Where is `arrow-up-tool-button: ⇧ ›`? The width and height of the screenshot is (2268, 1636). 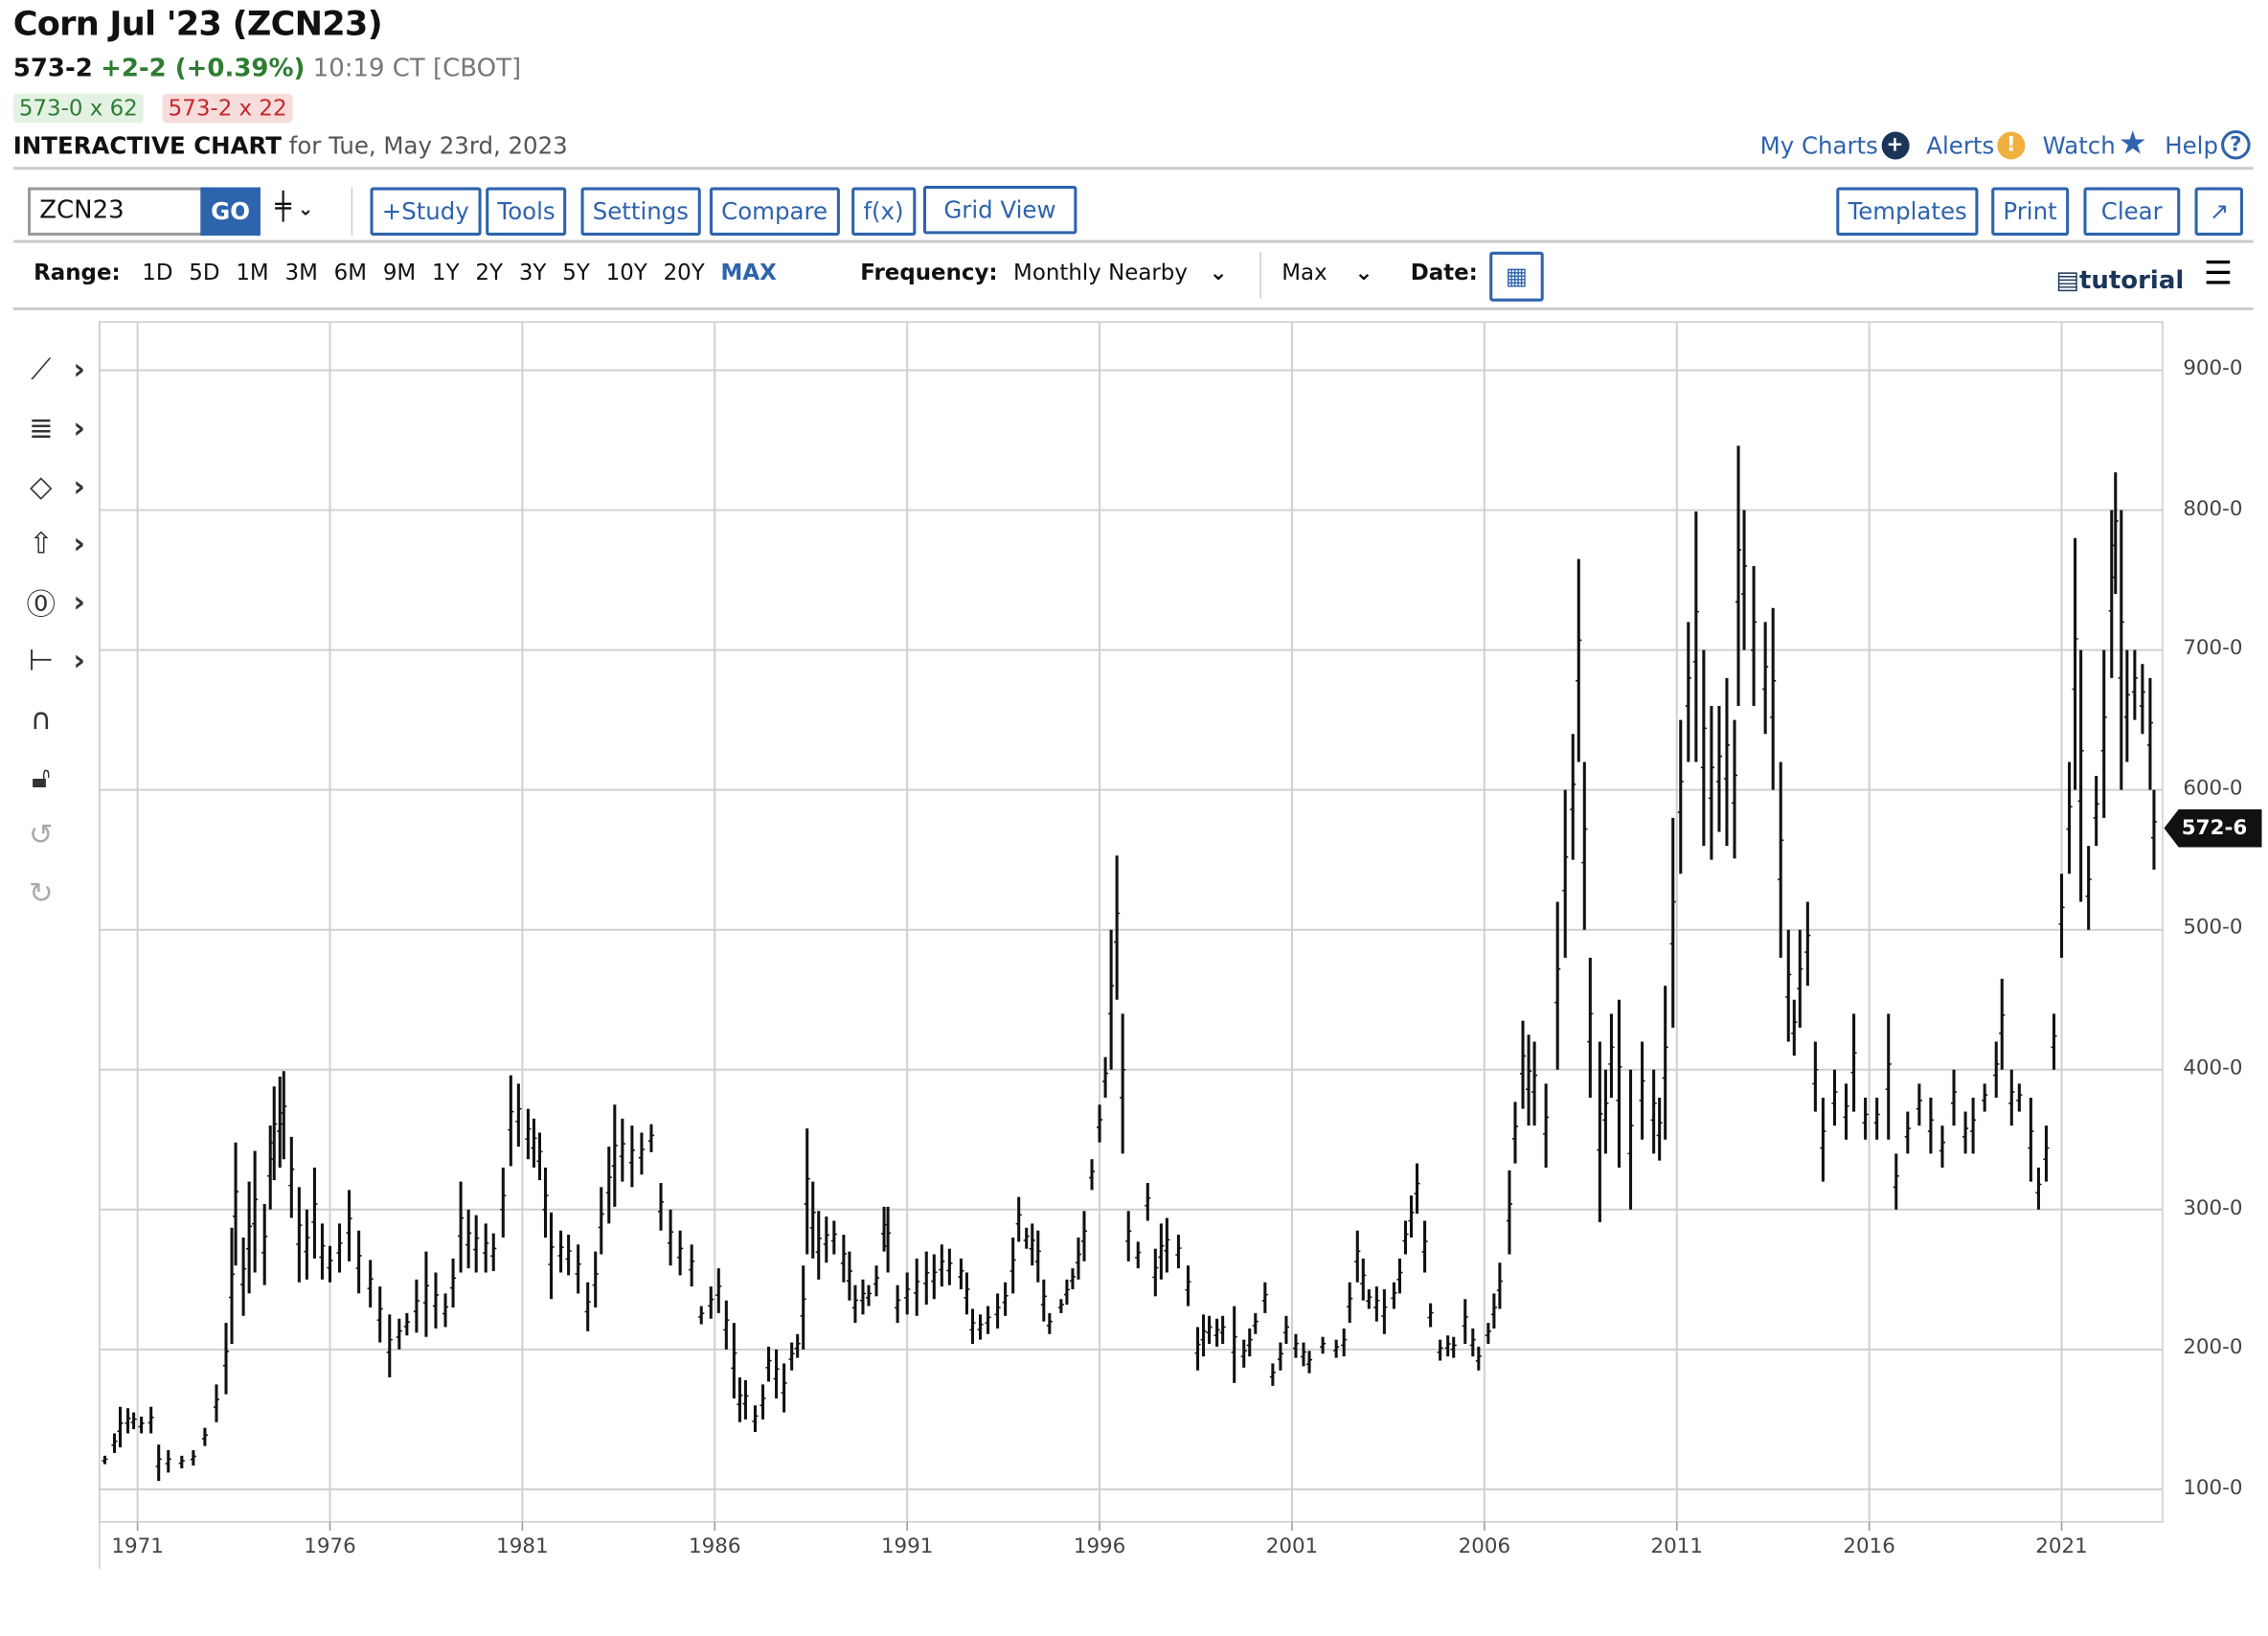 arrow-up-tool-button: ⇧ › is located at coordinates (56, 544).